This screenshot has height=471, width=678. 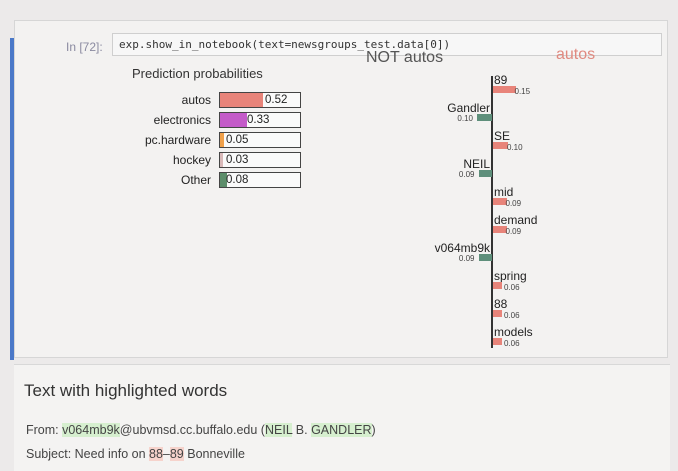 What do you see at coordinates (192, 430) in the screenshot?
I see `from-mid: @ubvmsd.cc.buffalo.edu (` at bounding box center [192, 430].